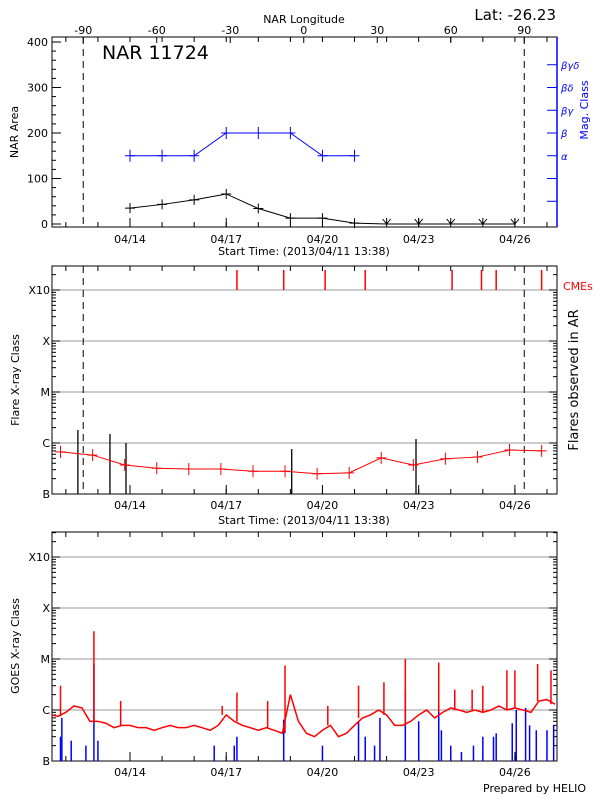  I want to click on goes-long-line, so click(303, 716).